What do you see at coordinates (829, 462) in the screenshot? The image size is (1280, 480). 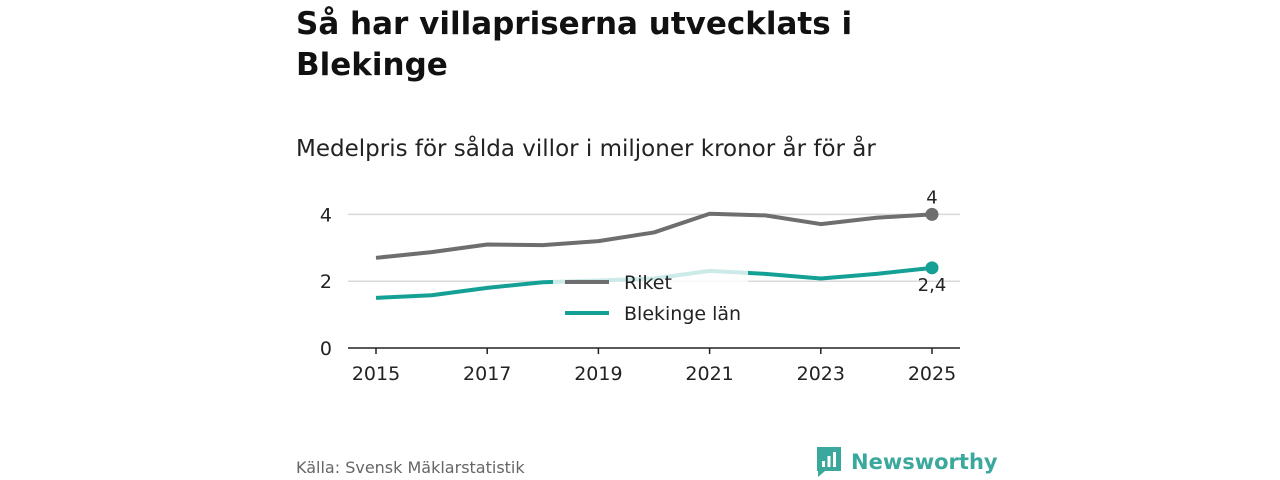 I see `bar-chart-speech-bubble-icon` at bounding box center [829, 462].